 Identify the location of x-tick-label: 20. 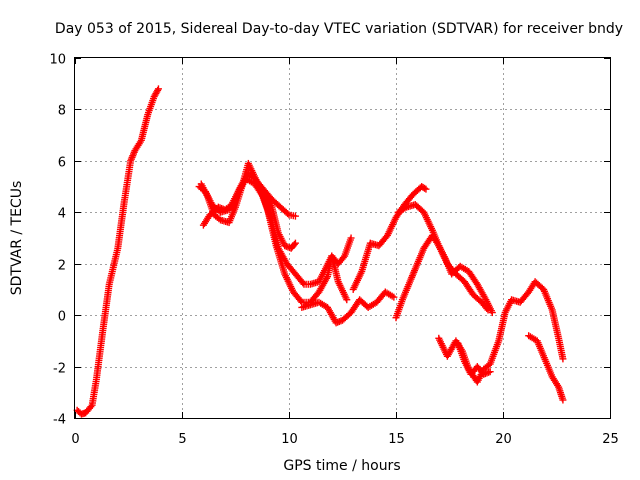
(503, 439).